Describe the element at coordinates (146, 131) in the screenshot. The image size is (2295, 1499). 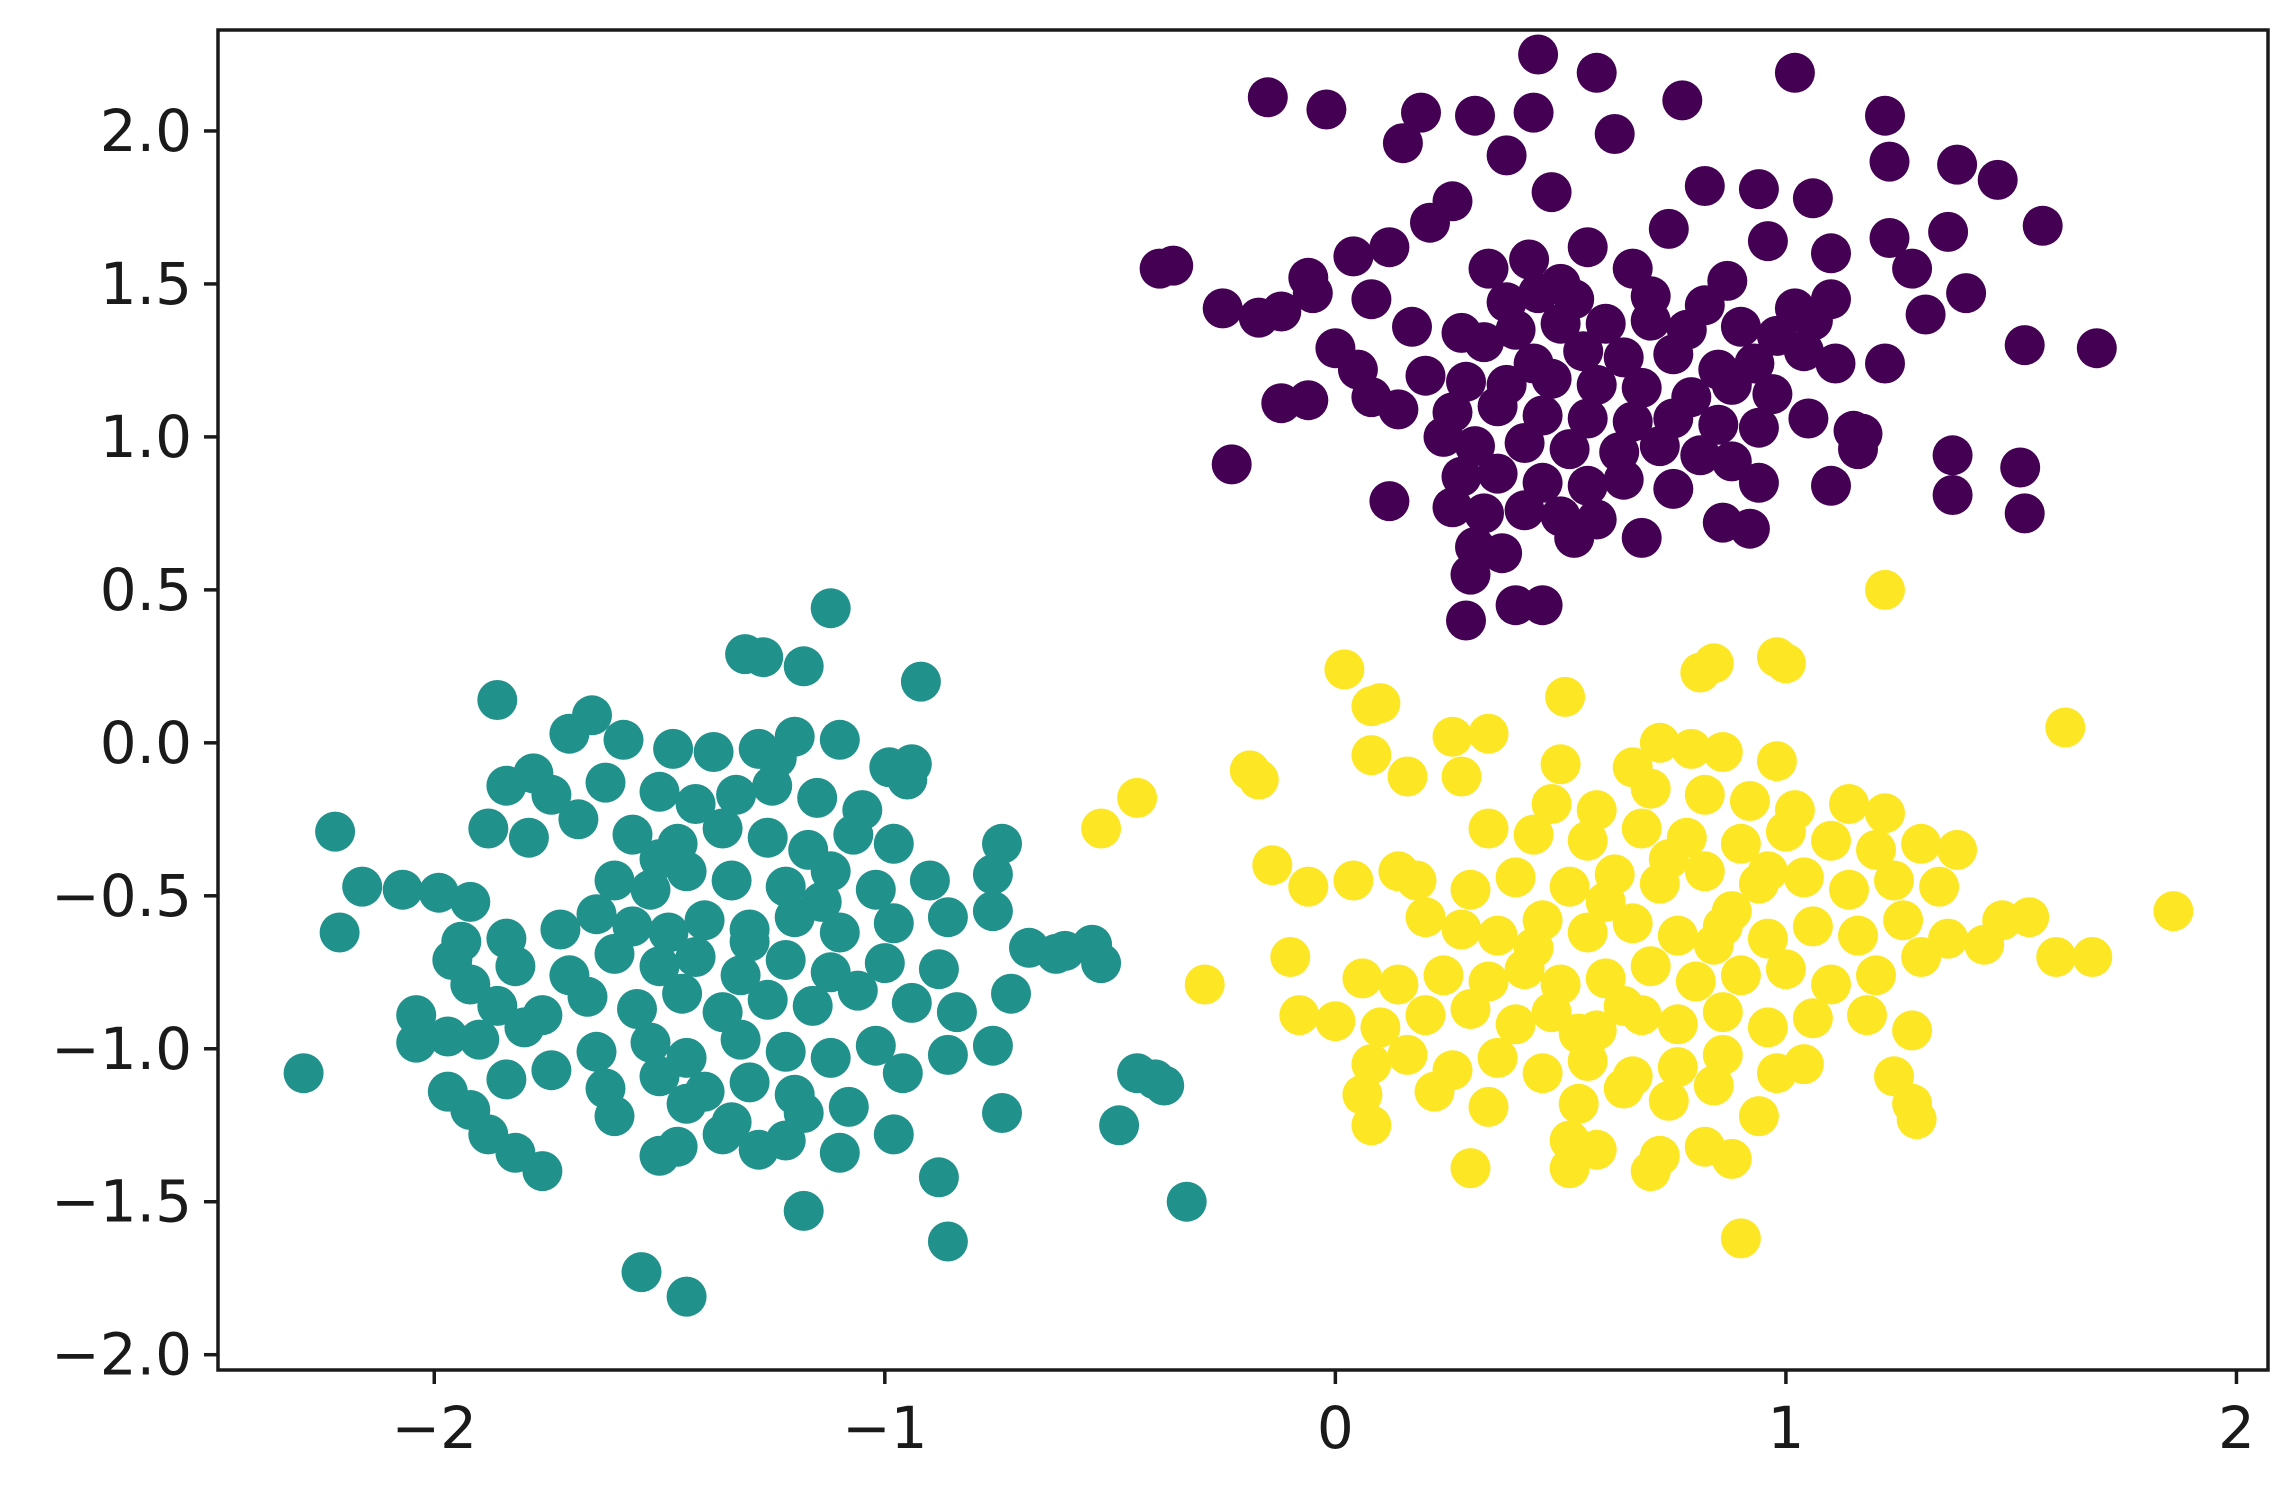
I see `y-tick-label: 2.0` at that location.